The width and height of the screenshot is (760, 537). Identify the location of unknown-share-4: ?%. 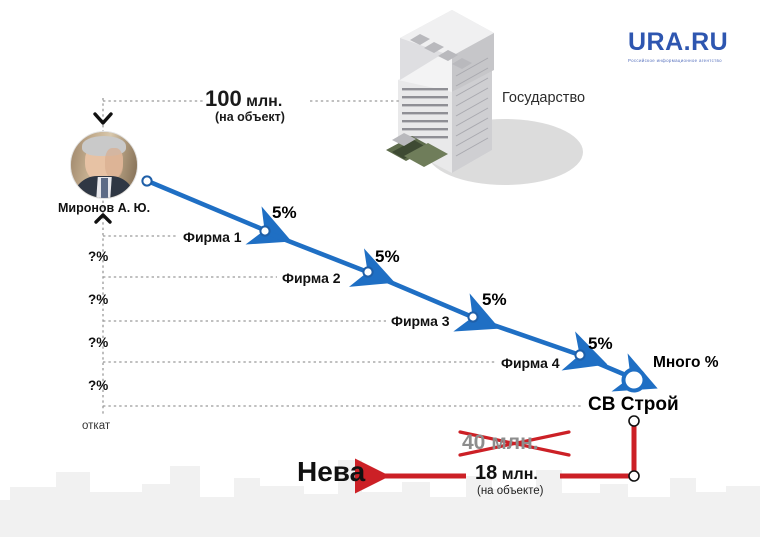
(98, 385).